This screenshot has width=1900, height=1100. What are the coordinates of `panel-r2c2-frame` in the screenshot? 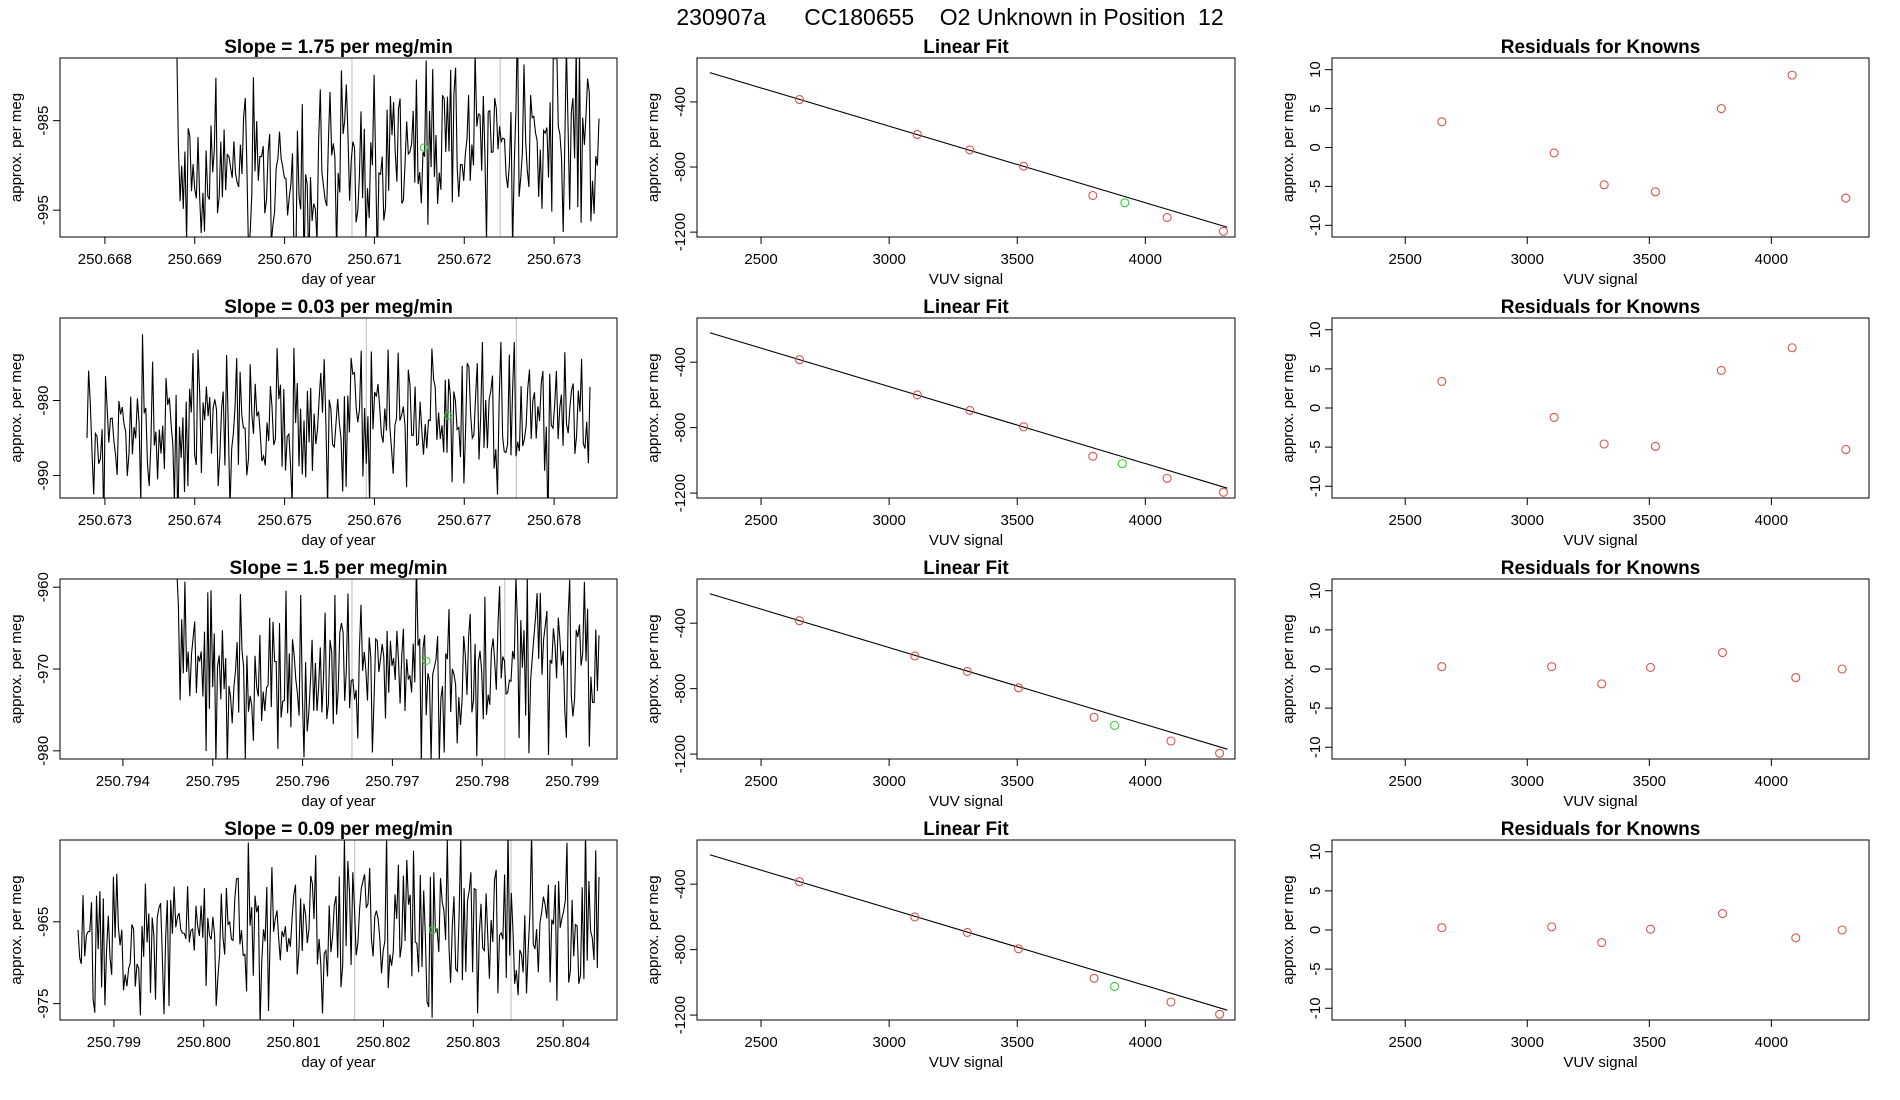 It's located at (966, 408).